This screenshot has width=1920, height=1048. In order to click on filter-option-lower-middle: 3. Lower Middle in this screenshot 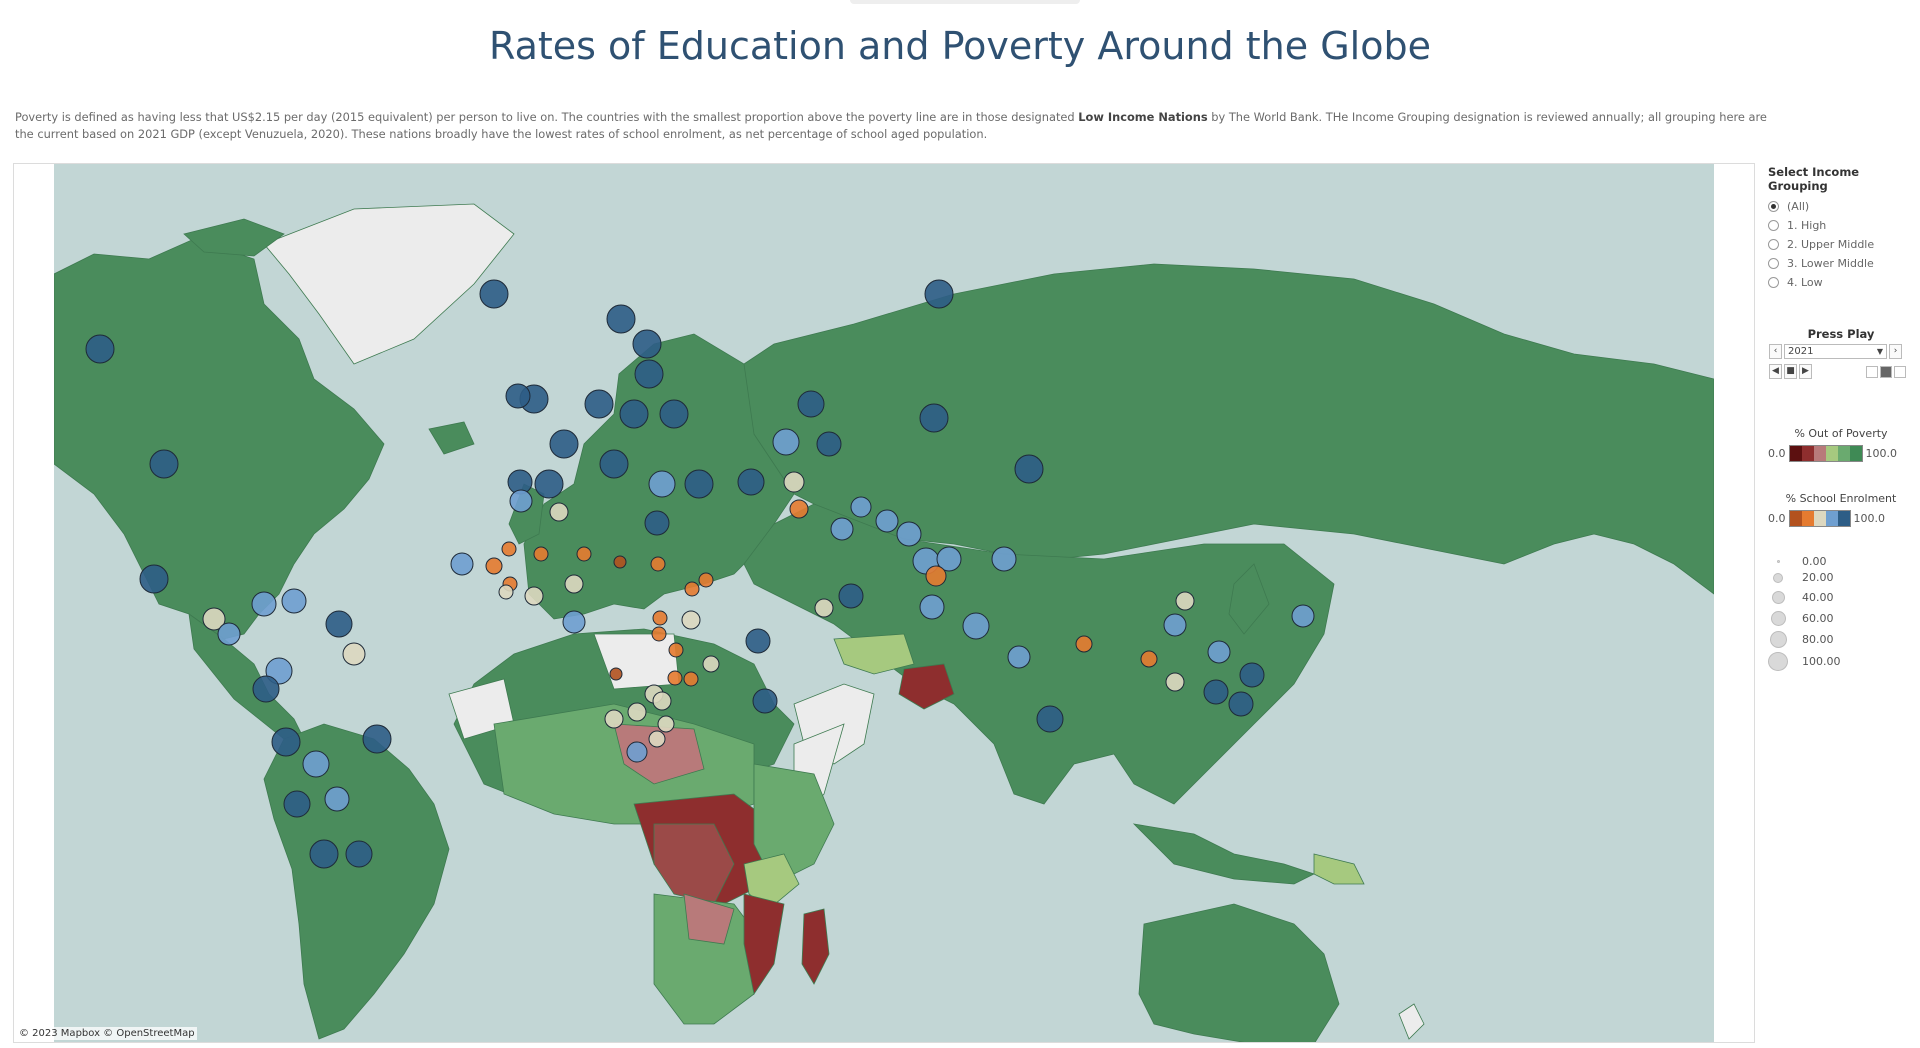, I will do `click(1843, 263)`.